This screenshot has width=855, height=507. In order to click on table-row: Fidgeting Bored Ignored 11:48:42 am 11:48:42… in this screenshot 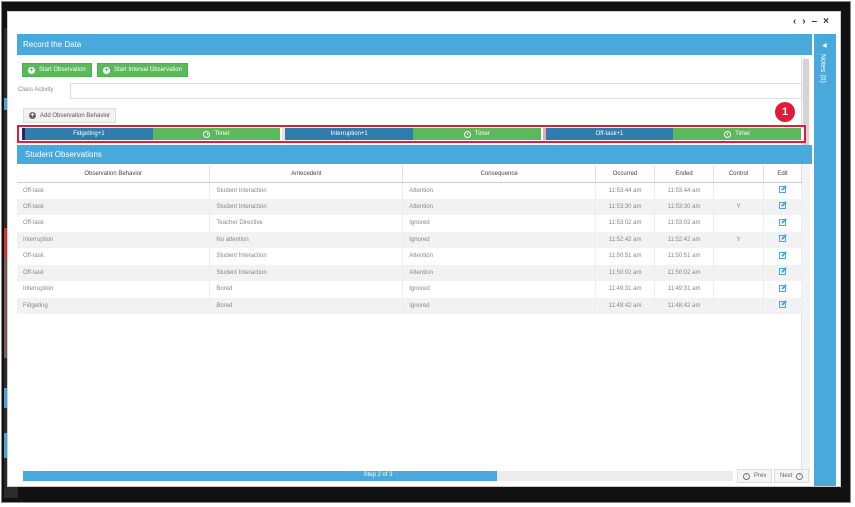, I will do `click(410, 305)`.